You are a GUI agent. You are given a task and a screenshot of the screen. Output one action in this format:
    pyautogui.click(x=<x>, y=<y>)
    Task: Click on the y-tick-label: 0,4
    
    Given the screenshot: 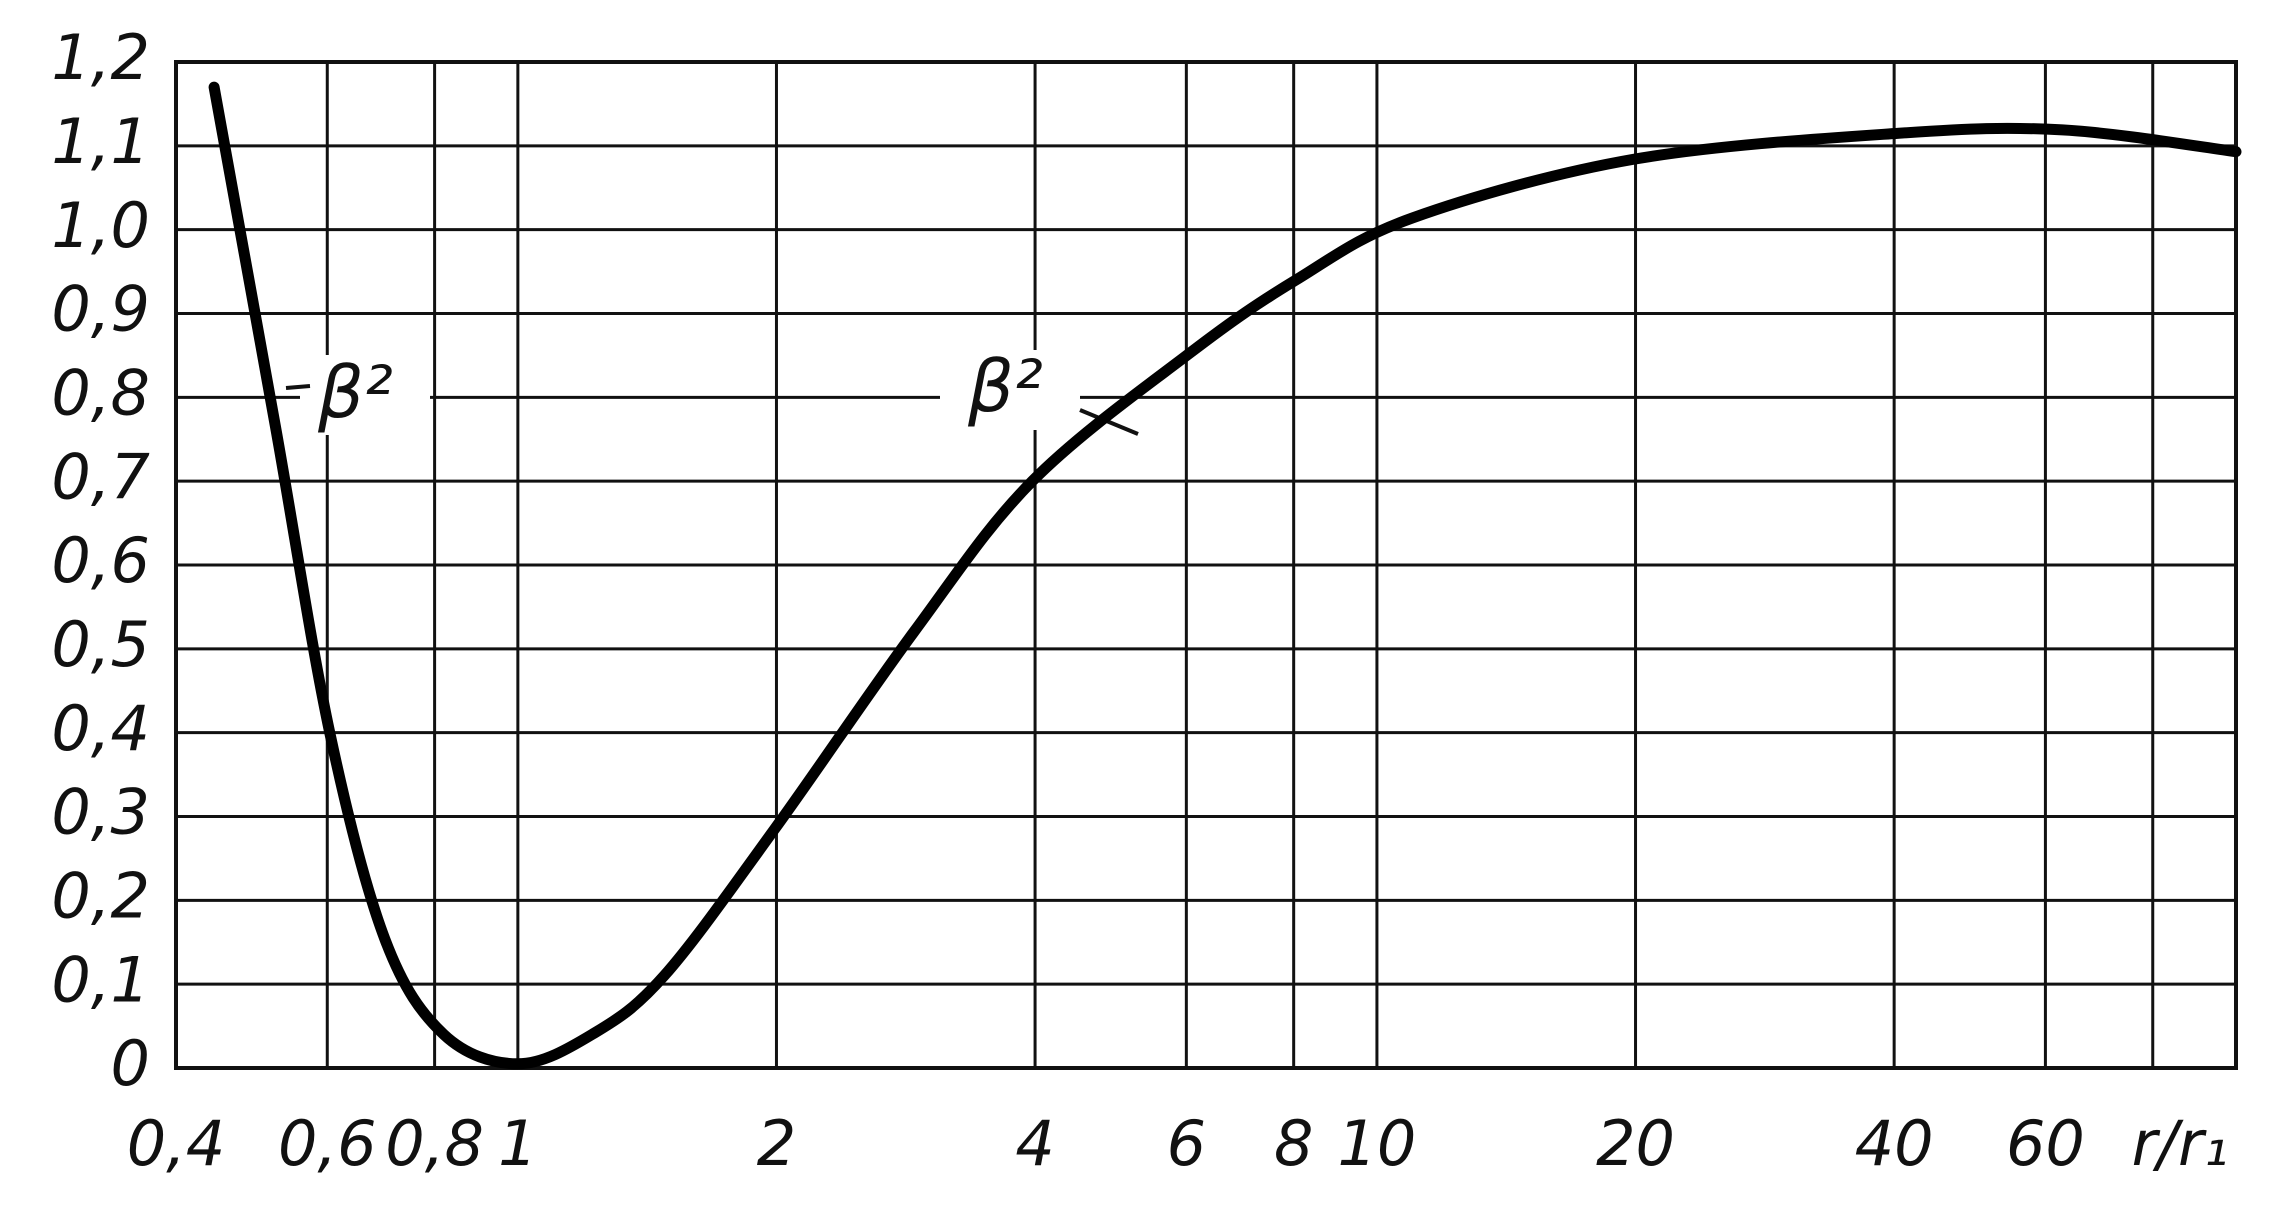 What is the action you would take?
    pyautogui.click(x=100, y=728)
    